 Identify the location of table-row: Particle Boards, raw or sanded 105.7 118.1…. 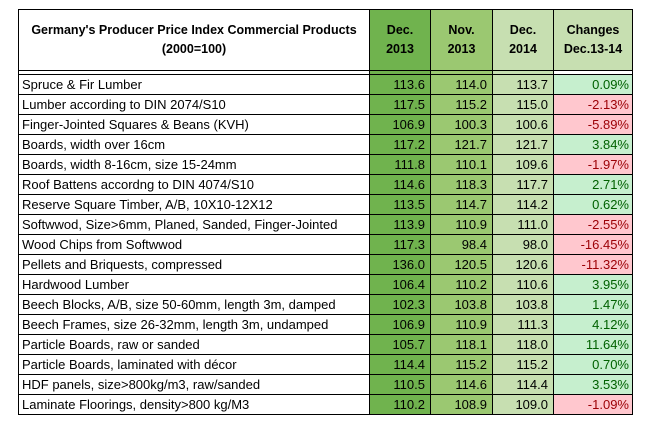
(325, 344).